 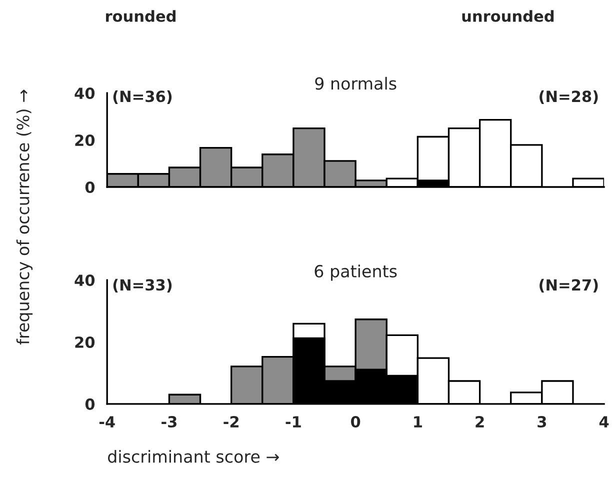 I want to click on x-tick-label: -3, so click(x=169, y=422).